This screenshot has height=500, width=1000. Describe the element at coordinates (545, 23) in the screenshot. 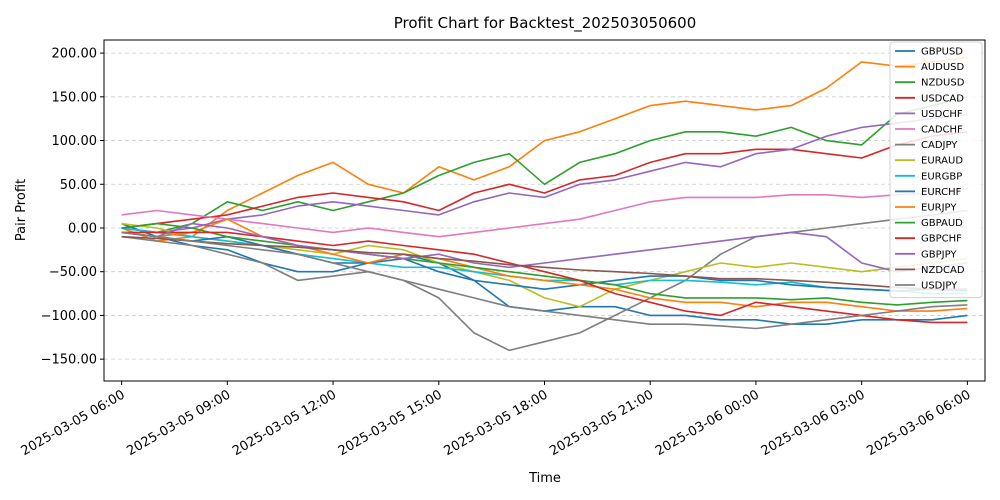

I see `chart-title: Profit Chart for Backtest_202503050600` at that location.